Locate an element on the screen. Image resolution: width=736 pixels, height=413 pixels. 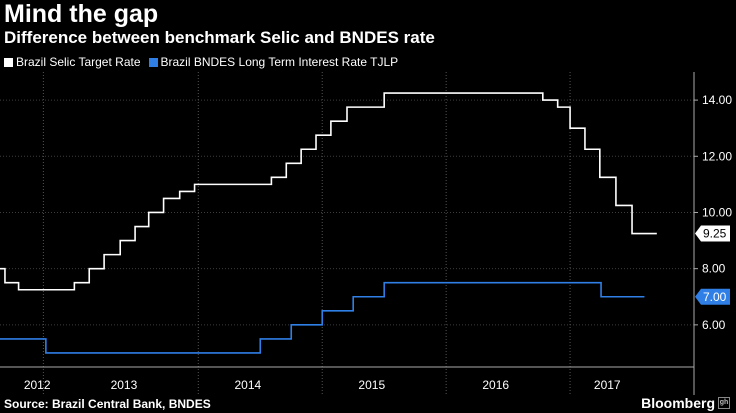
chart-title: Mind the gap is located at coordinates (81, 14).